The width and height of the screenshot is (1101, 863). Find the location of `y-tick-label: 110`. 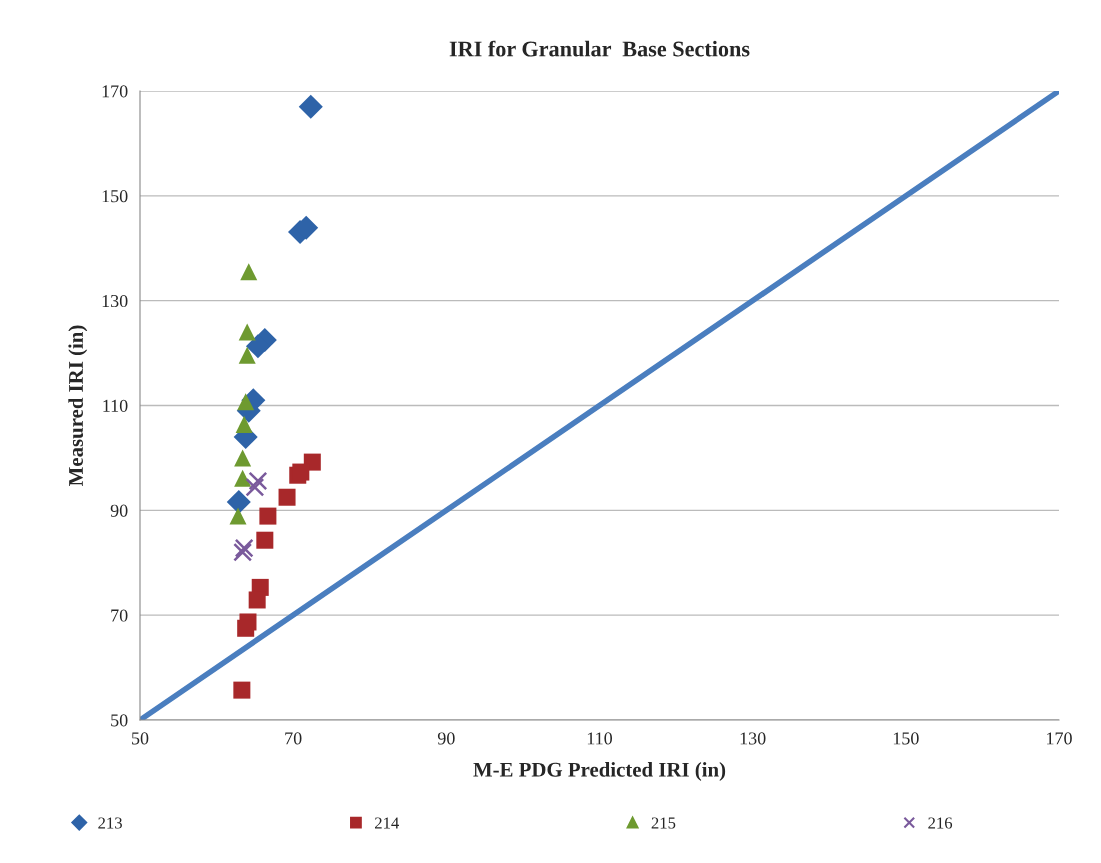

y-tick-label: 110 is located at coordinates (115, 405).